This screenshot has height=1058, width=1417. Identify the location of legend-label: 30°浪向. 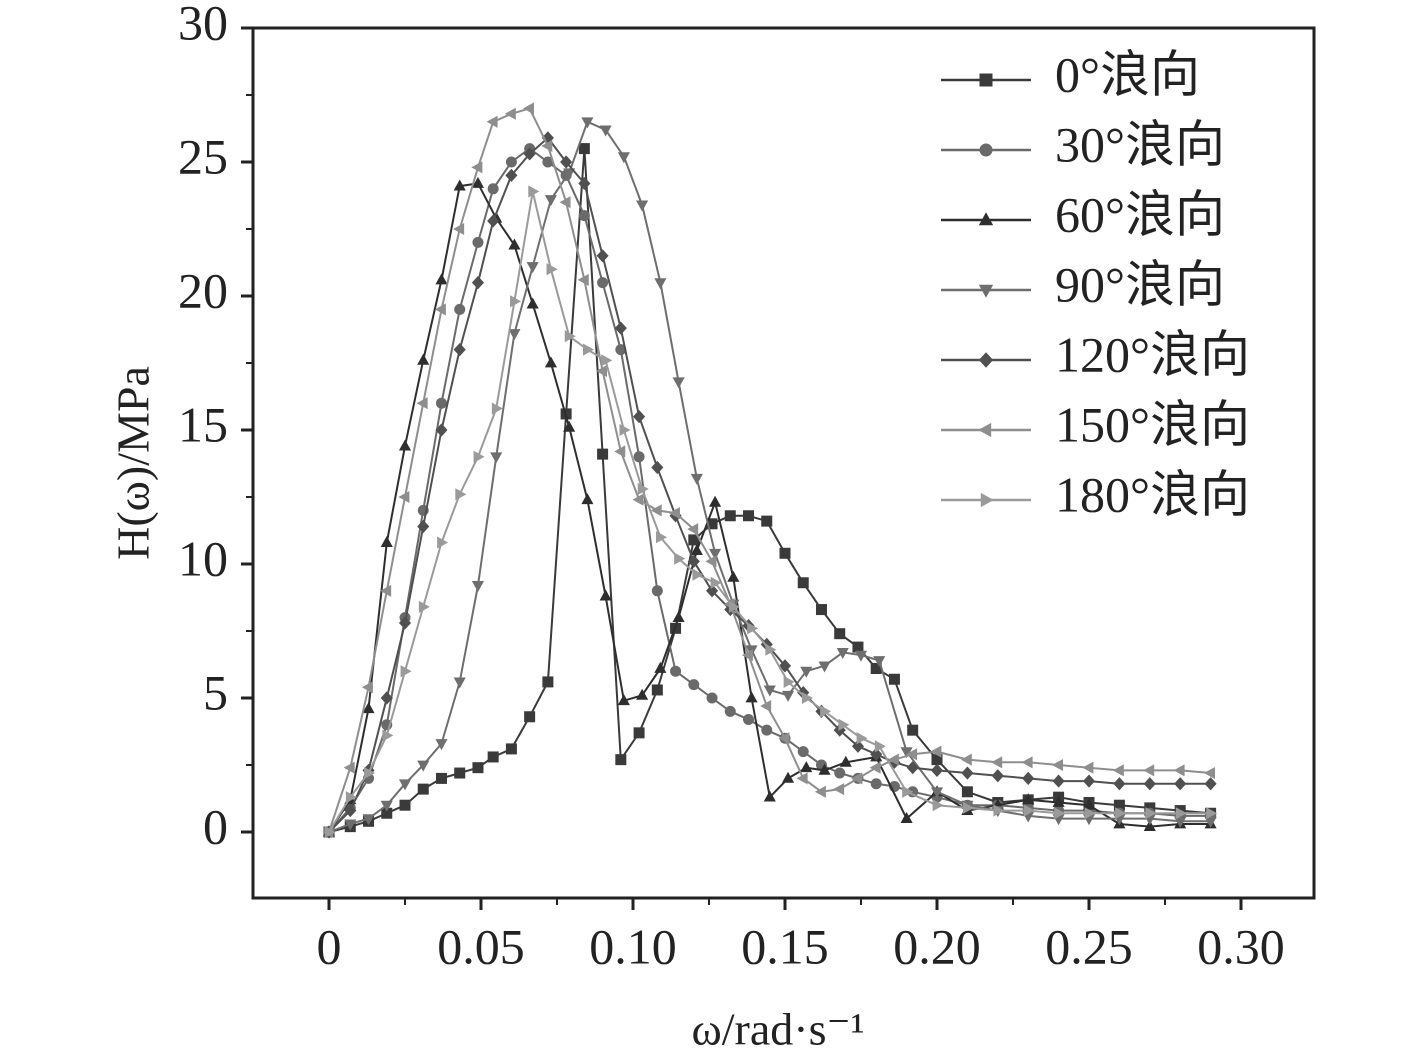
(1140, 144).